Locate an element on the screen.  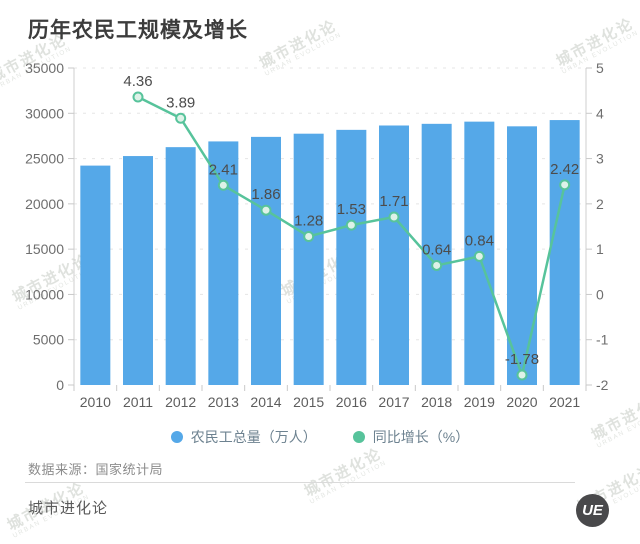
svg-text: 1 is located at coordinates (600, 249).